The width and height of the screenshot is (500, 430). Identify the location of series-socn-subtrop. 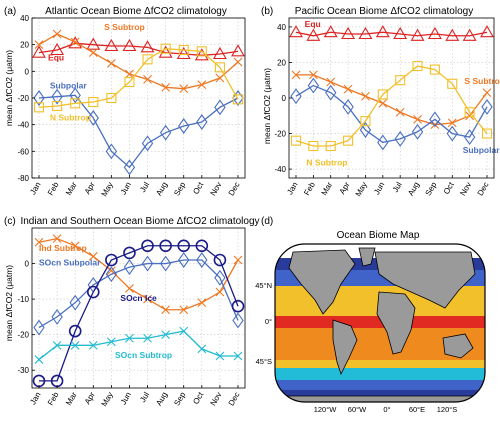
(138, 345).